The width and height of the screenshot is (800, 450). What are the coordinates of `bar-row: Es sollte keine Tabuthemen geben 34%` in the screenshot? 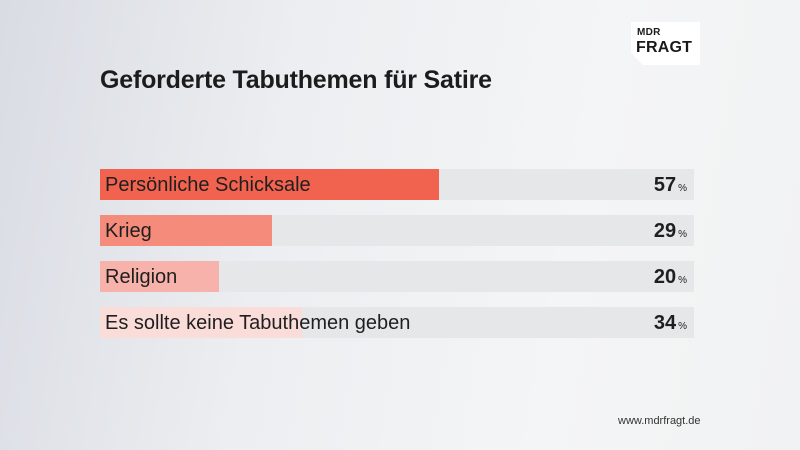 It's located at (397, 322).